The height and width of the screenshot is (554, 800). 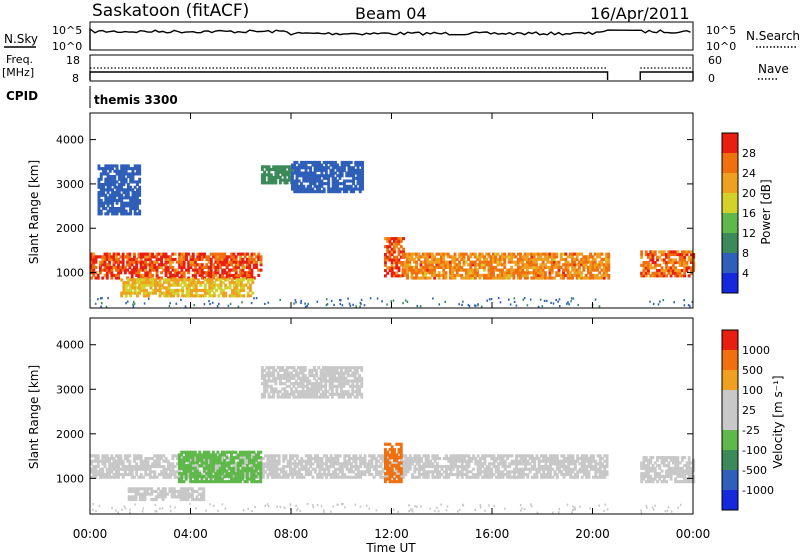 What do you see at coordinates (391, 75) in the screenshot?
I see `frequency-trace` at bounding box center [391, 75].